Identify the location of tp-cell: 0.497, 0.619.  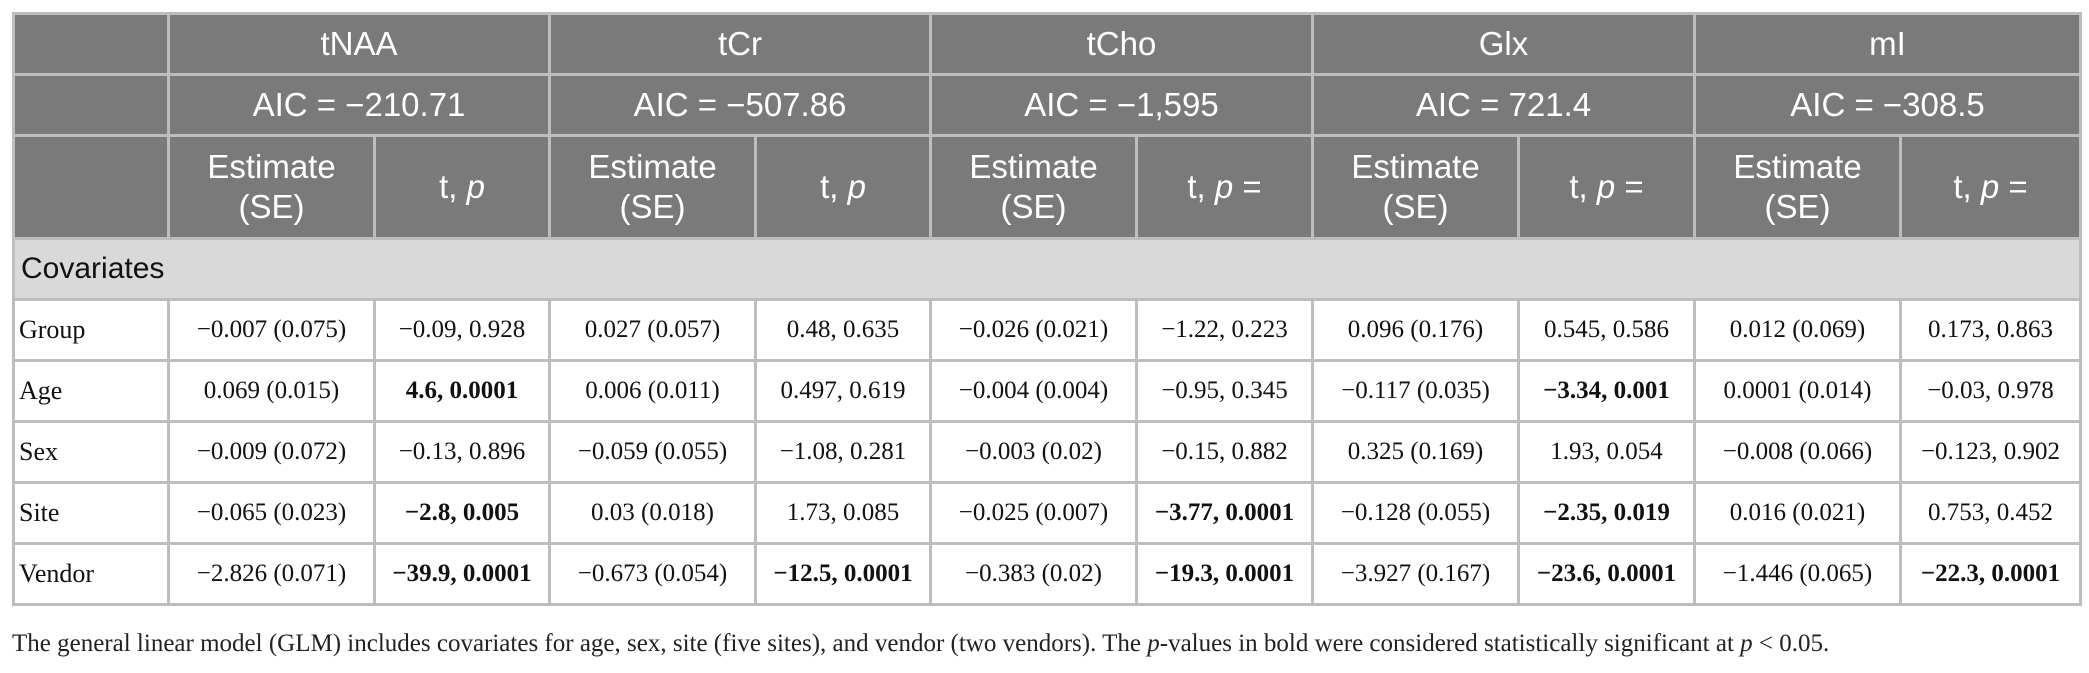
(843, 391).